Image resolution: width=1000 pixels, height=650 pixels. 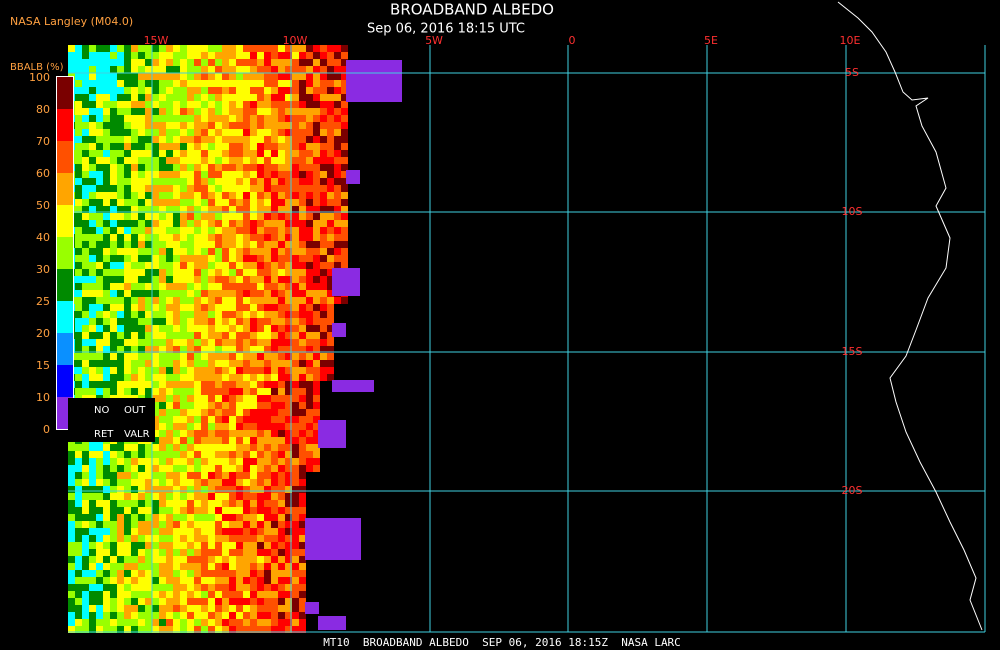 What do you see at coordinates (852, 72) in the screenshot?
I see `lat-label: 5S` at bounding box center [852, 72].